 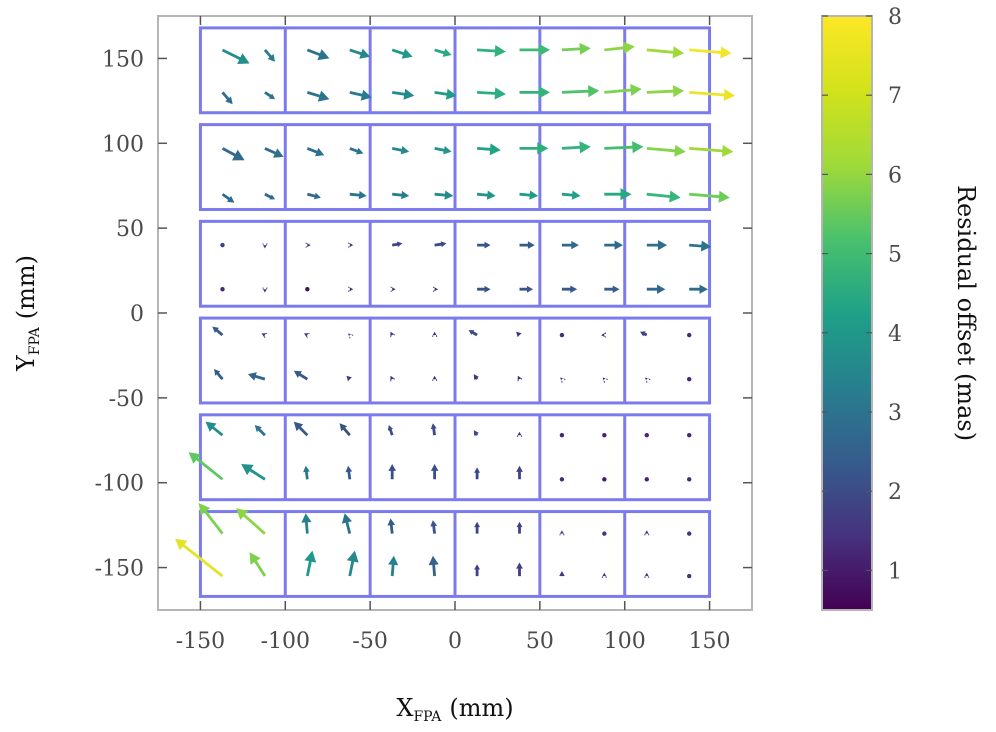 What do you see at coordinates (285, 641) in the screenshot?
I see `x-tick-label: -100` at bounding box center [285, 641].